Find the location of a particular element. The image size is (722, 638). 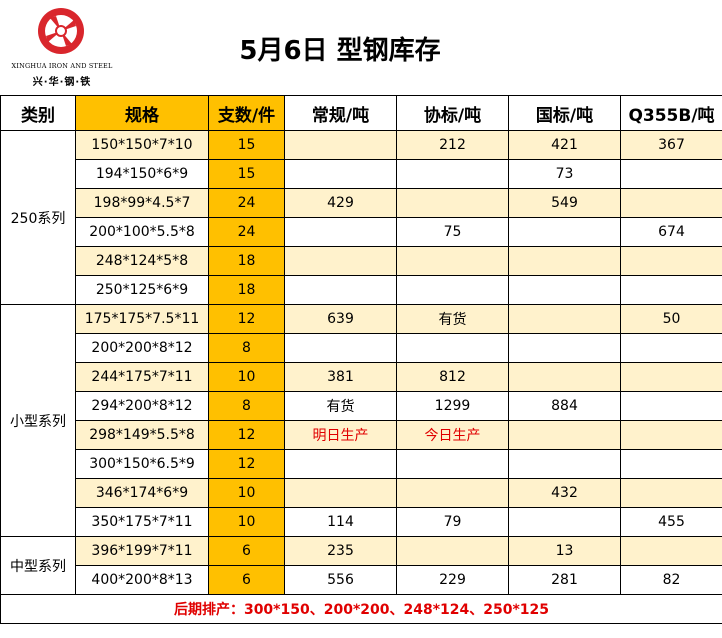

spec-cell: 200*200*8*12 is located at coordinates (142, 348).